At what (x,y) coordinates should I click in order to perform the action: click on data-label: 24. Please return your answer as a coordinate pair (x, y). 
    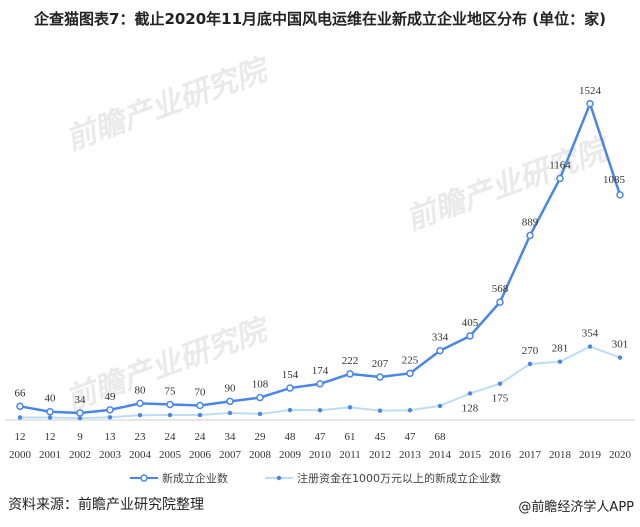
    Looking at the image, I should click on (171, 437).